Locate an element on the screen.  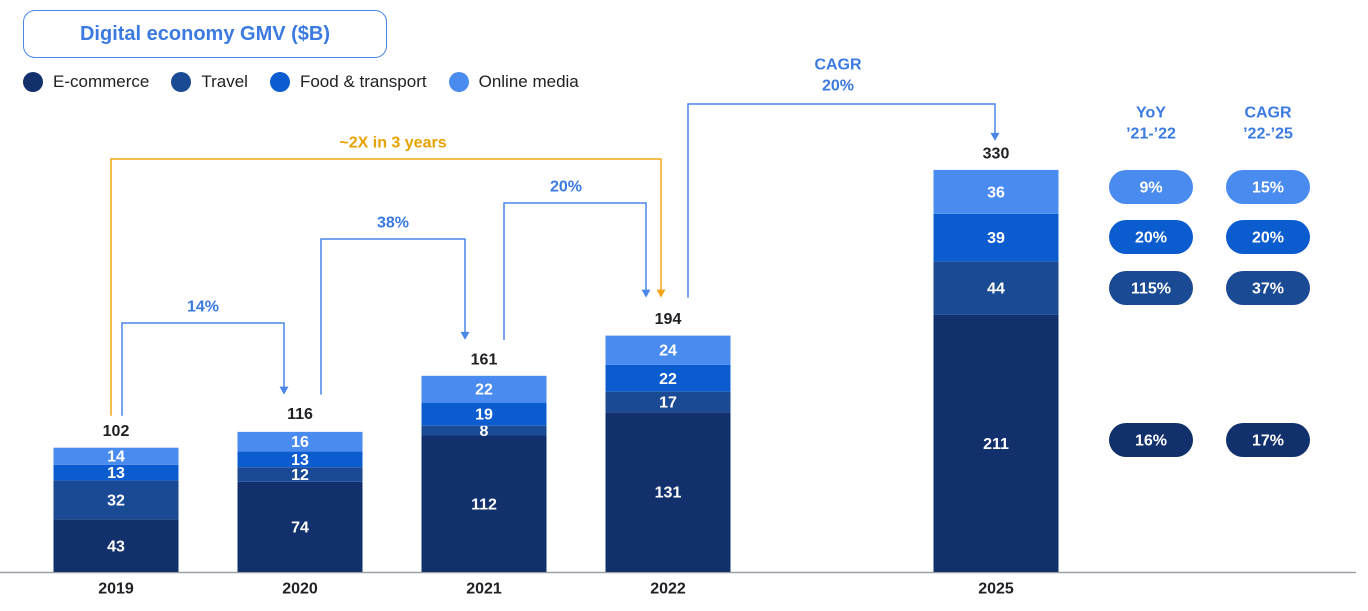
side-value-0-1: 15% is located at coordinates (1268, 188).